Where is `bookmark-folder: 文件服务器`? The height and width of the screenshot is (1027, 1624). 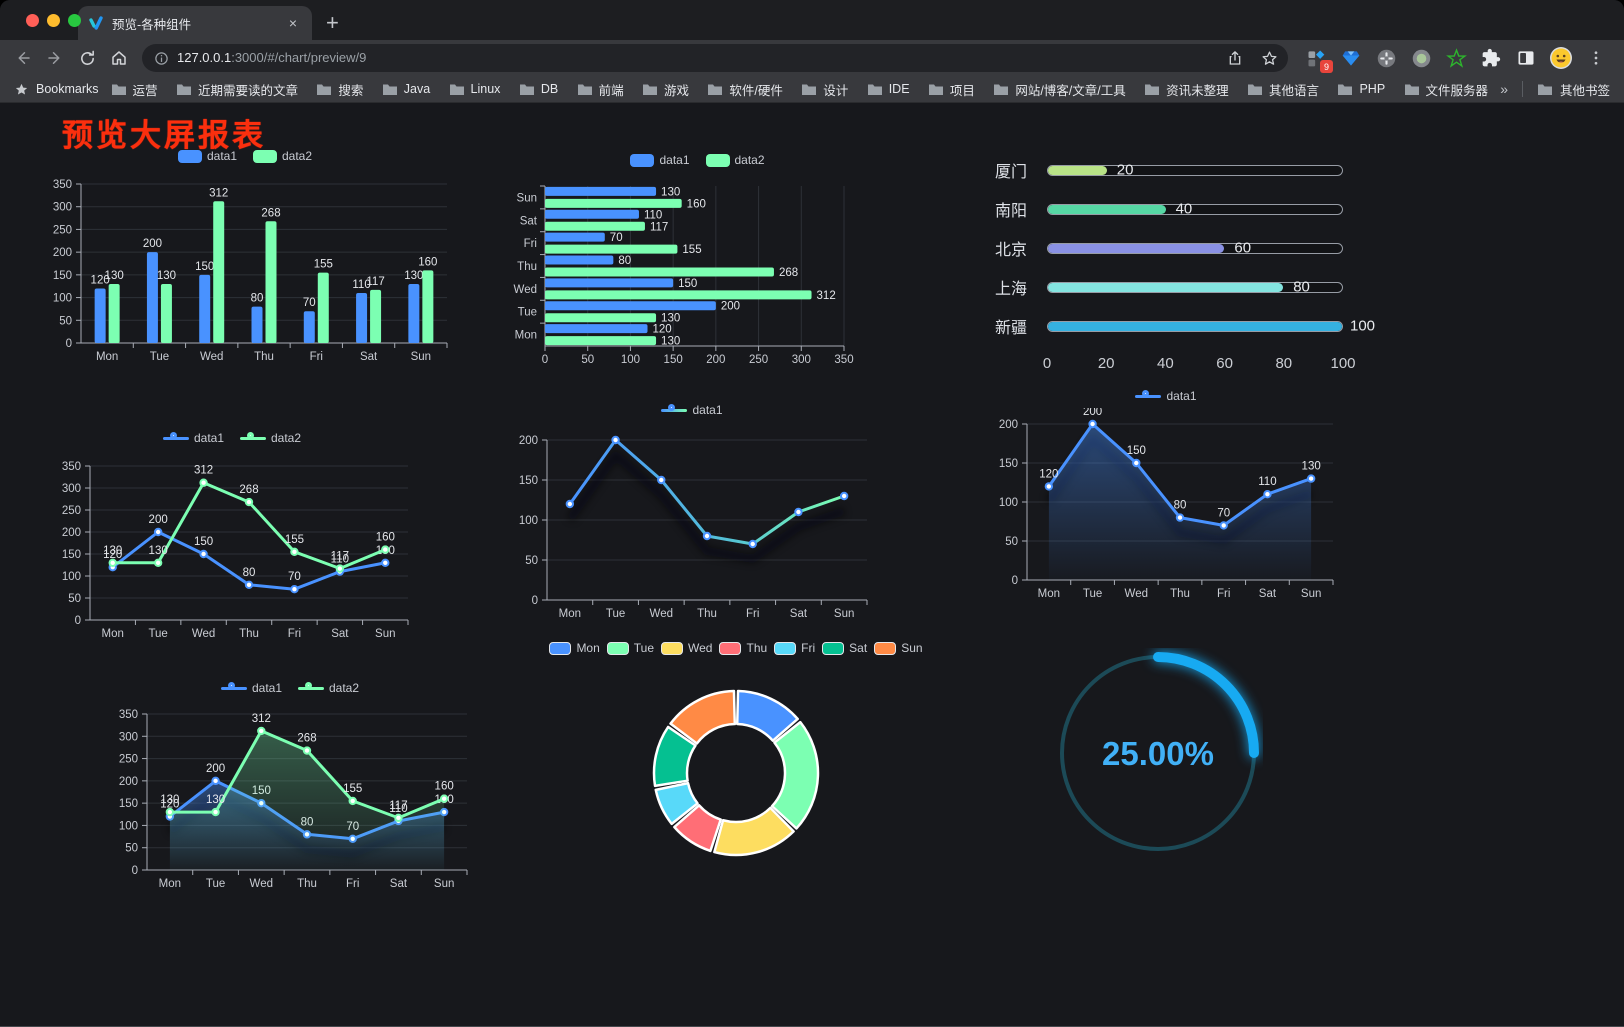
bookmark-folder: 文件服务器 is located at coordinates (1446, 89).